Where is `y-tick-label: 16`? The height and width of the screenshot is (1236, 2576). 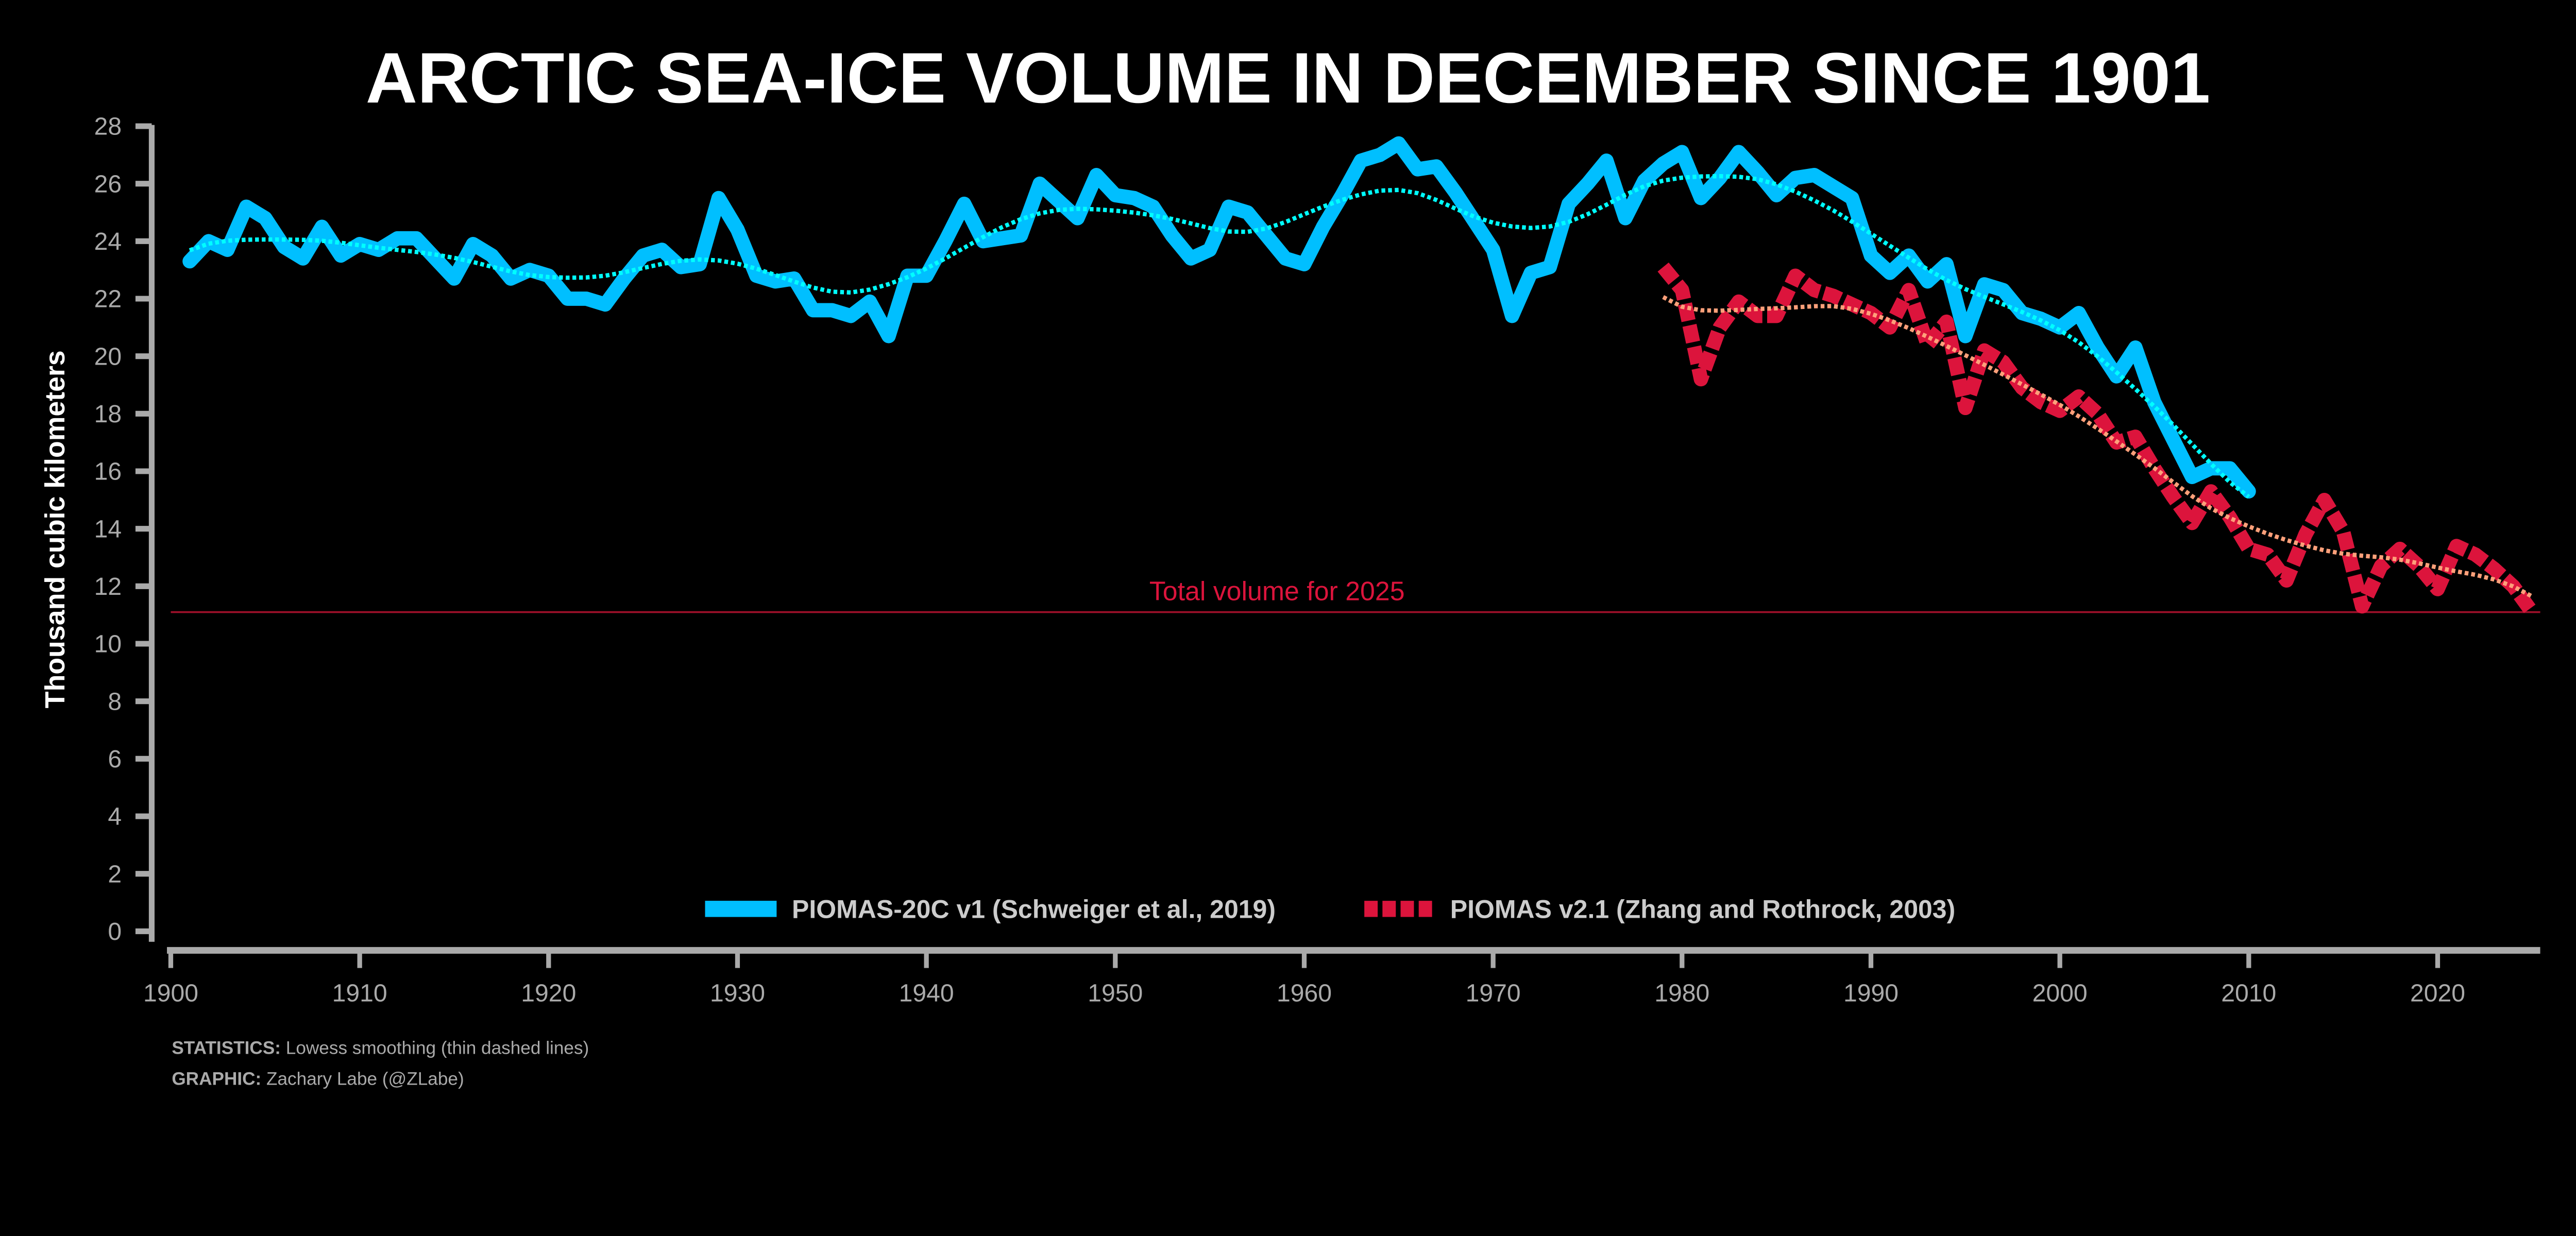
y-tick-label: 16 is located at coordinates (108, 472).